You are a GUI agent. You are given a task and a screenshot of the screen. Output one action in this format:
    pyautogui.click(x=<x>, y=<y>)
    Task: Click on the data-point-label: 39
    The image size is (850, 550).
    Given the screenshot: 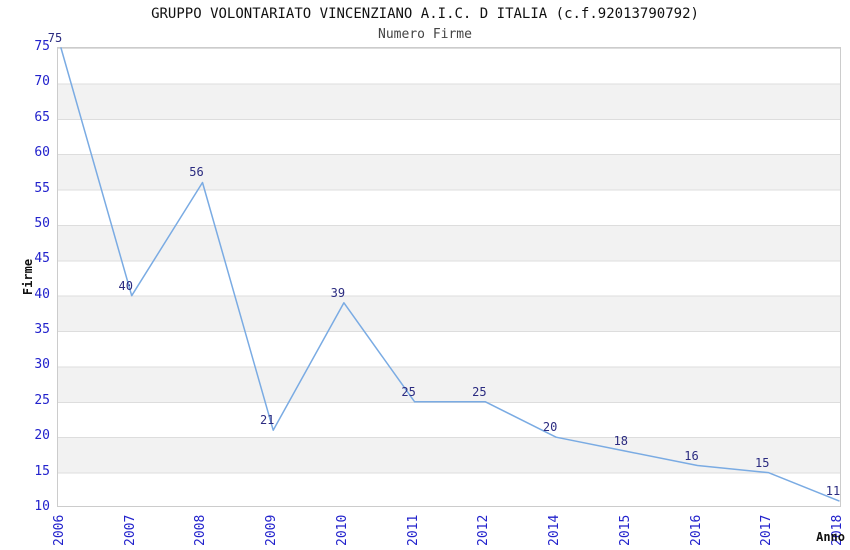 What is the action you would take?
    pyautogui.click(x=338, y=292)
    